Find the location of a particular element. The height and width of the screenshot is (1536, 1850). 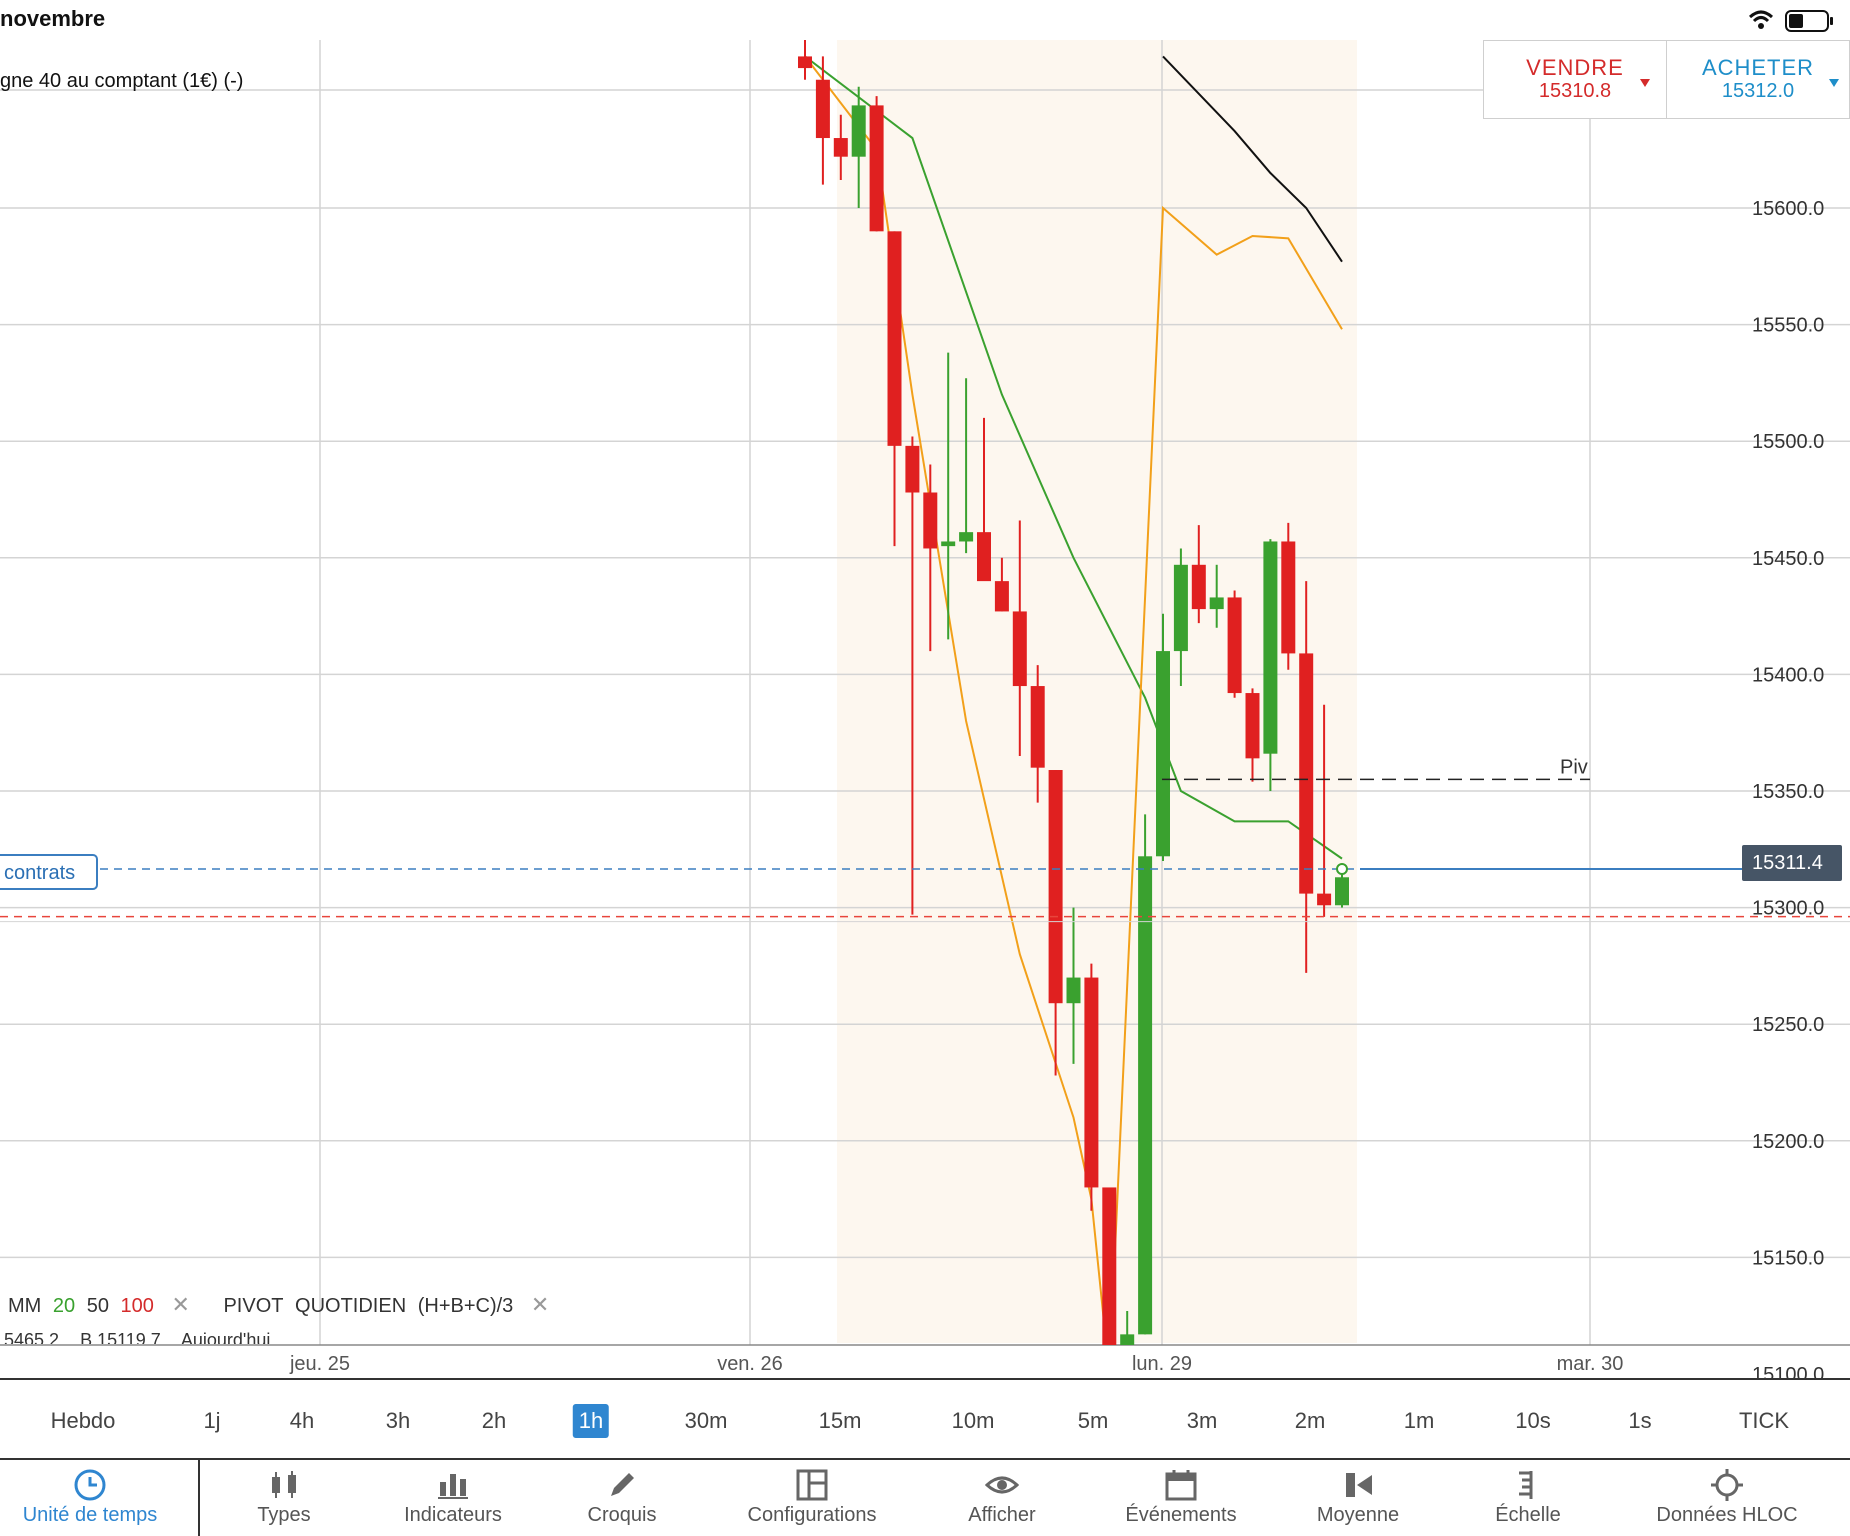

clock-icon is located at coordinates (90, 1485).